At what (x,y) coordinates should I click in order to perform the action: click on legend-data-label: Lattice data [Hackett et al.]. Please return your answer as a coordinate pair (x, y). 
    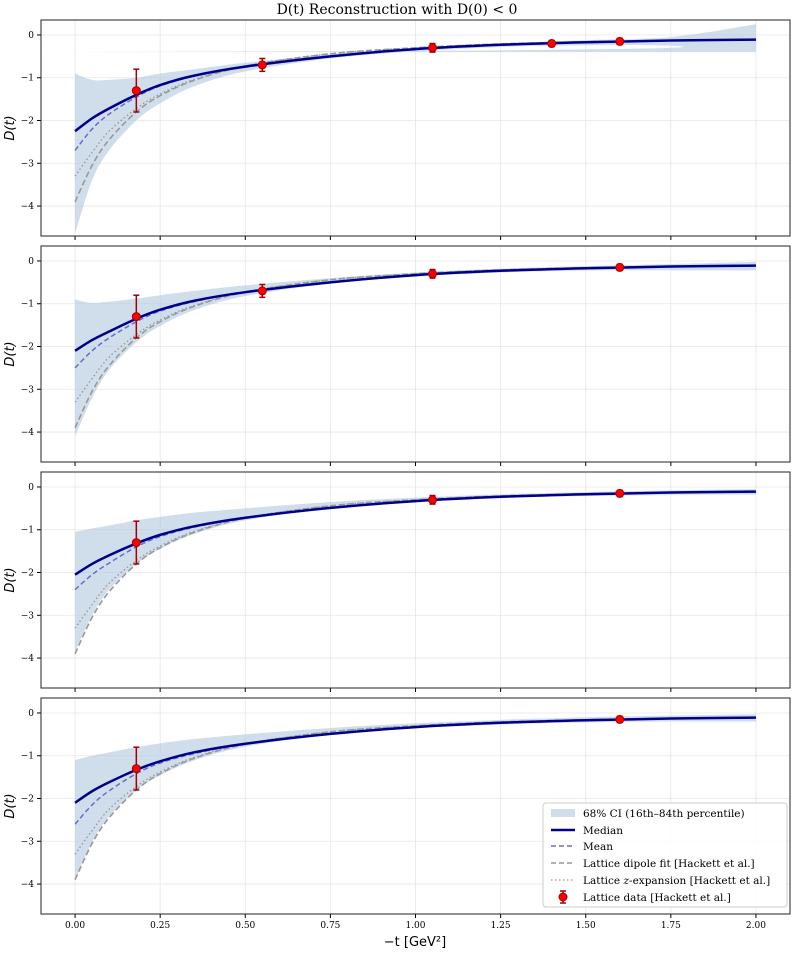
    Looking at the image, I should click on (657, 898).